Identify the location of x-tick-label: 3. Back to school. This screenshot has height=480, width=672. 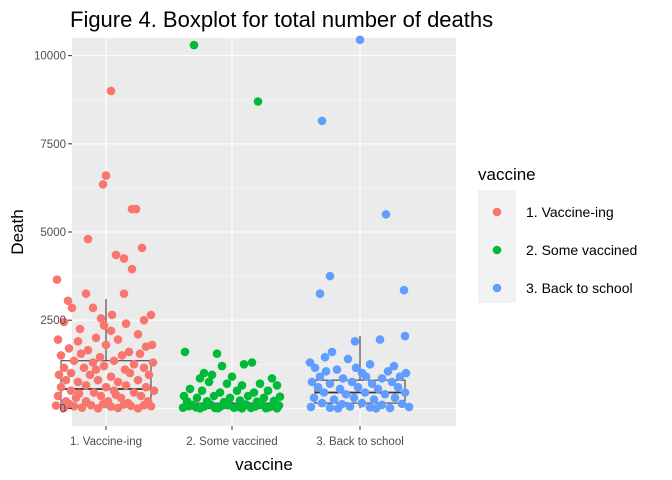
(360, 442).